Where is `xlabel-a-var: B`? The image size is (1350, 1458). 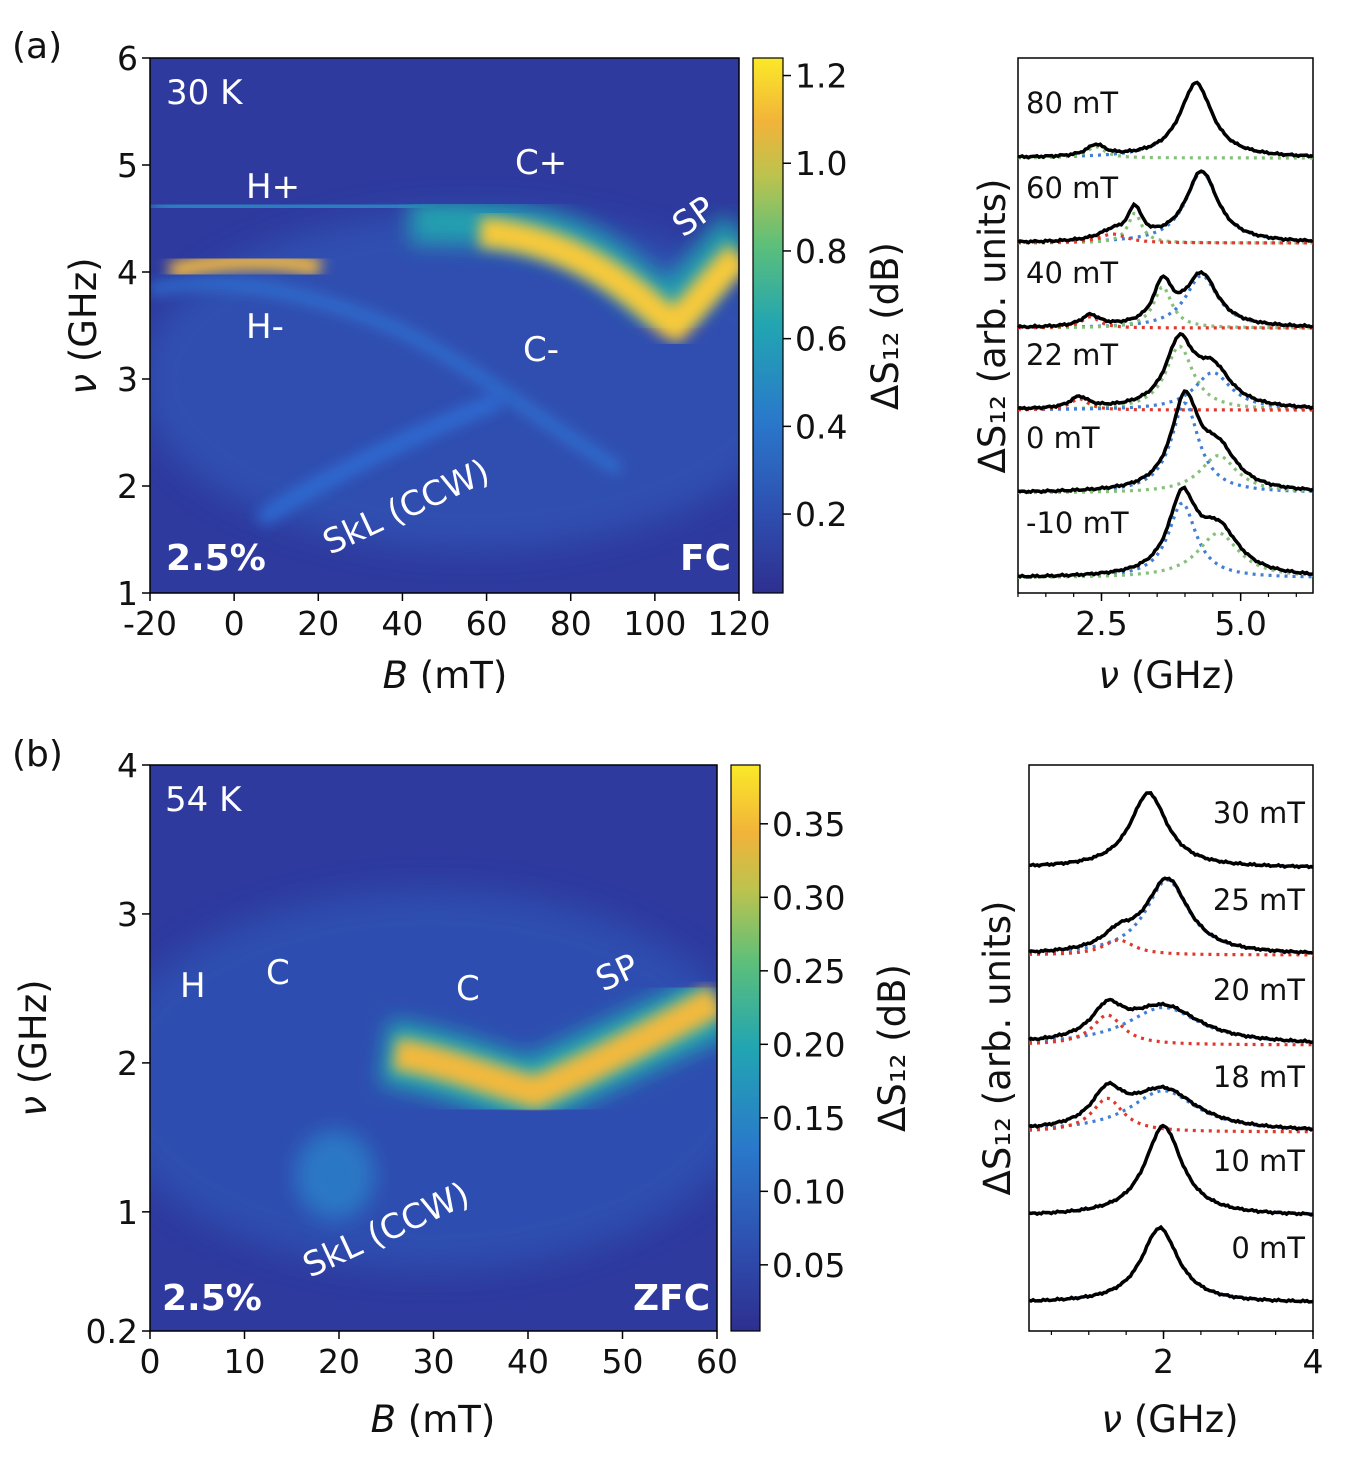
xlabel-a-var: B is located at coordinates (395, 675).